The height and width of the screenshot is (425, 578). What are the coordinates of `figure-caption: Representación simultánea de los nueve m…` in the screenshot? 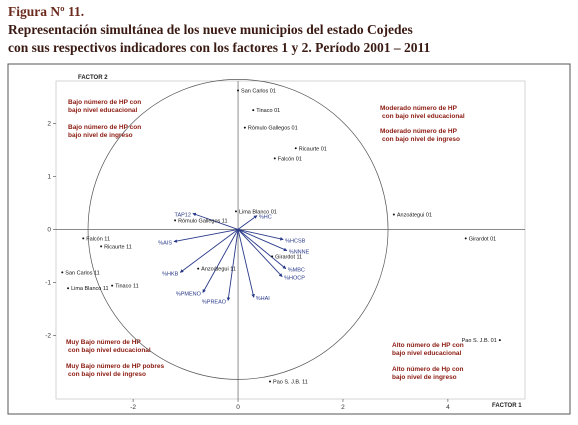 It's located at (210, 29).